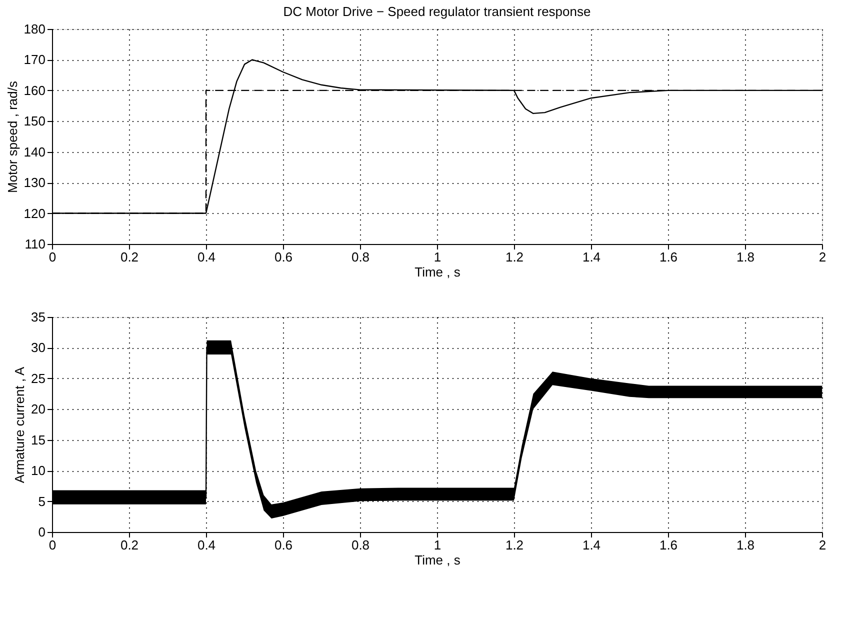 Image resolution: width=852 pixels, height=637 pixels. I want to click on y-tick-label: 5, so click(42, 501).